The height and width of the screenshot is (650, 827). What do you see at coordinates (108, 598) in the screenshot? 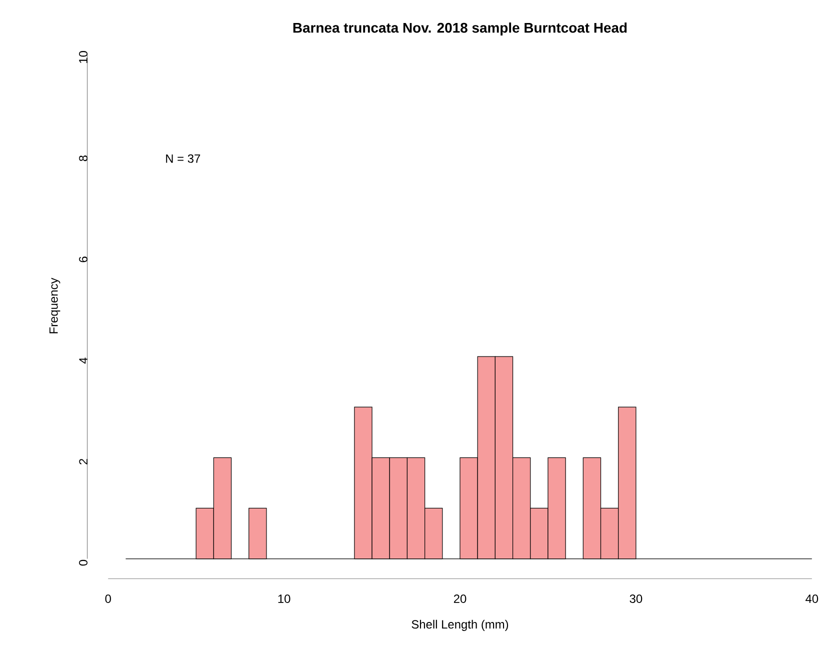
I see `x-tick-label: 0` at bounding box center [108, 598].